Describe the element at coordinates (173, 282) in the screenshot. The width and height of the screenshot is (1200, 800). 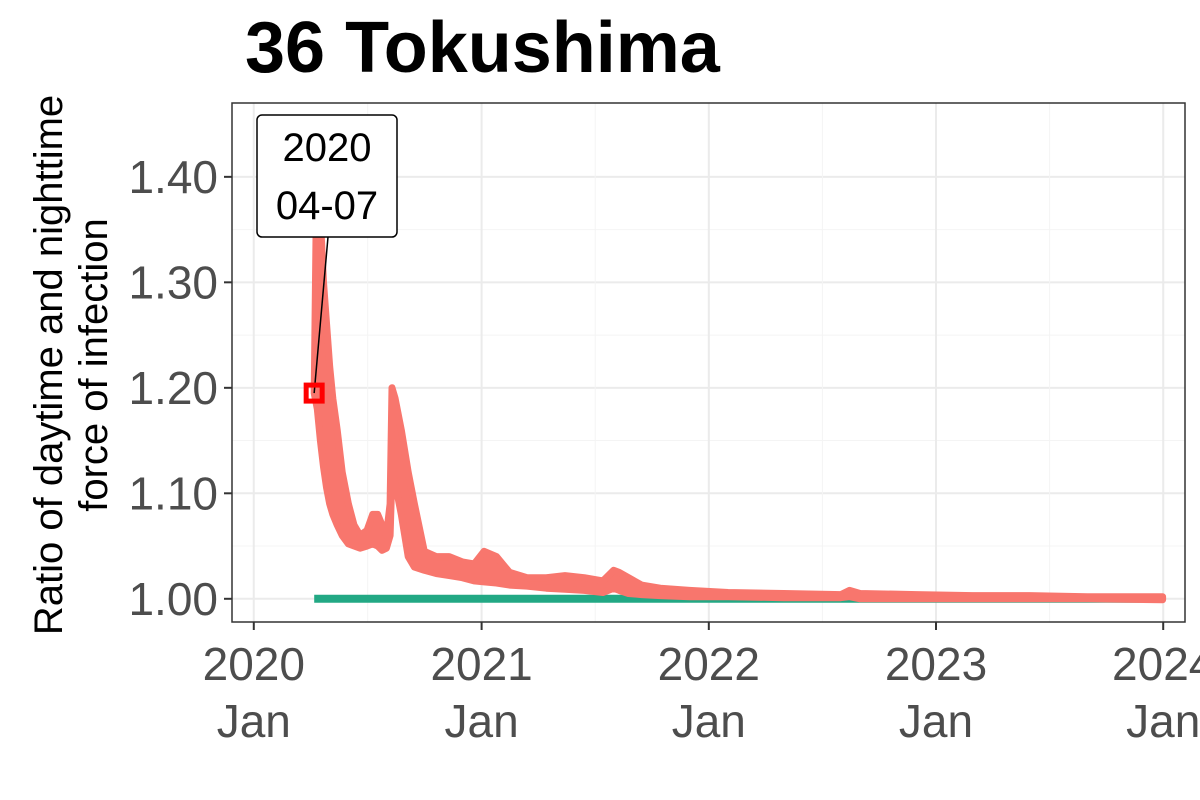
I see `y-tick-label: 1.30` at that location.